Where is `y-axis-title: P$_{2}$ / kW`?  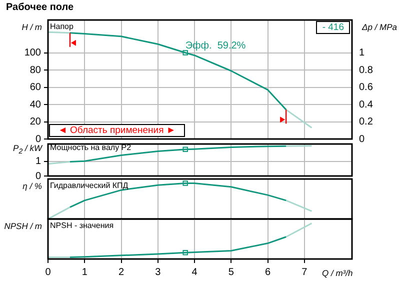
y-axis-title: P$_{2}$ / kW is located at coordinates (27, 149).